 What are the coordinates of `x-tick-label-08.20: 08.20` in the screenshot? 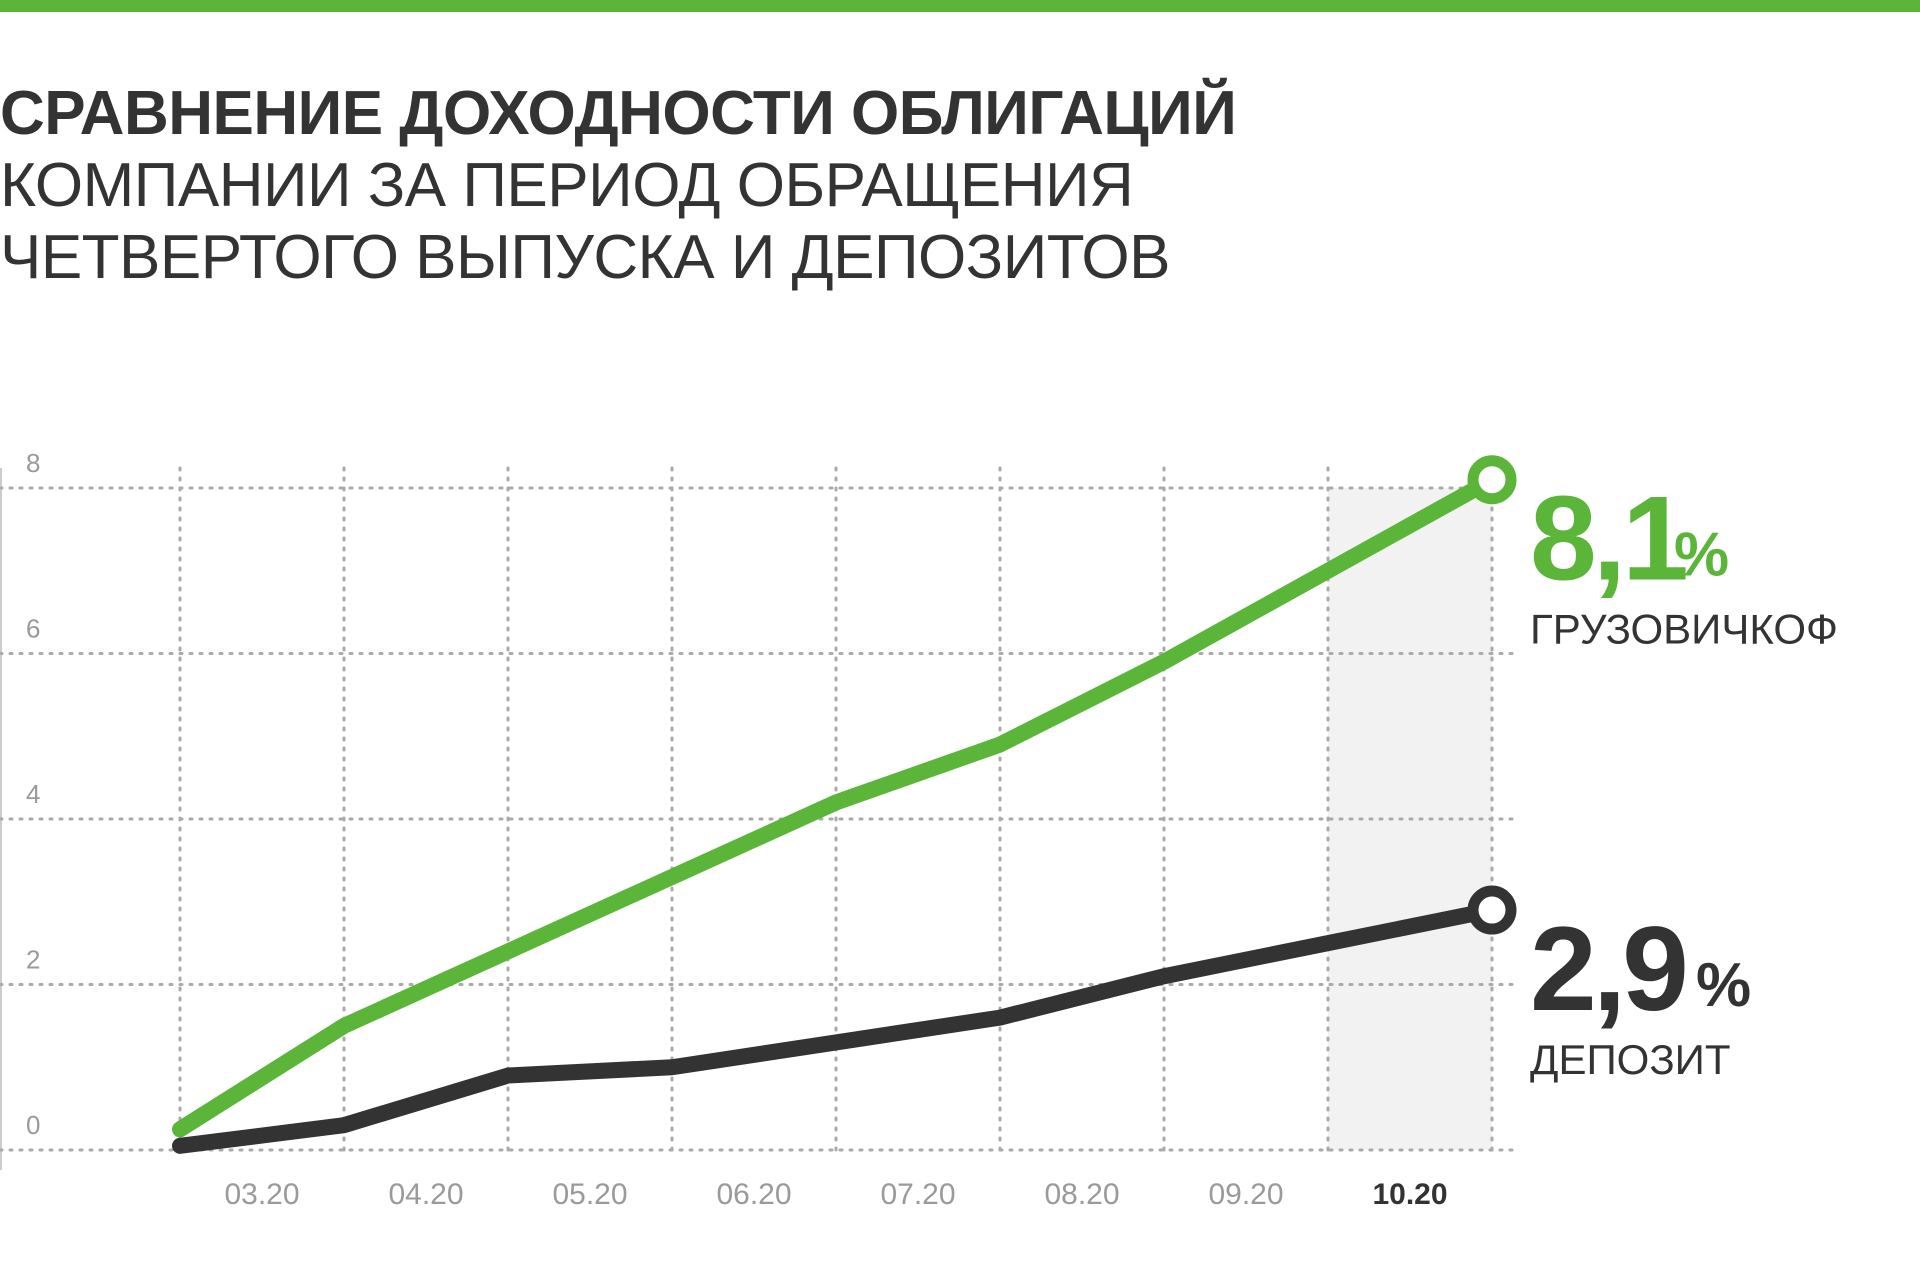 It's located at (1081, 1194).